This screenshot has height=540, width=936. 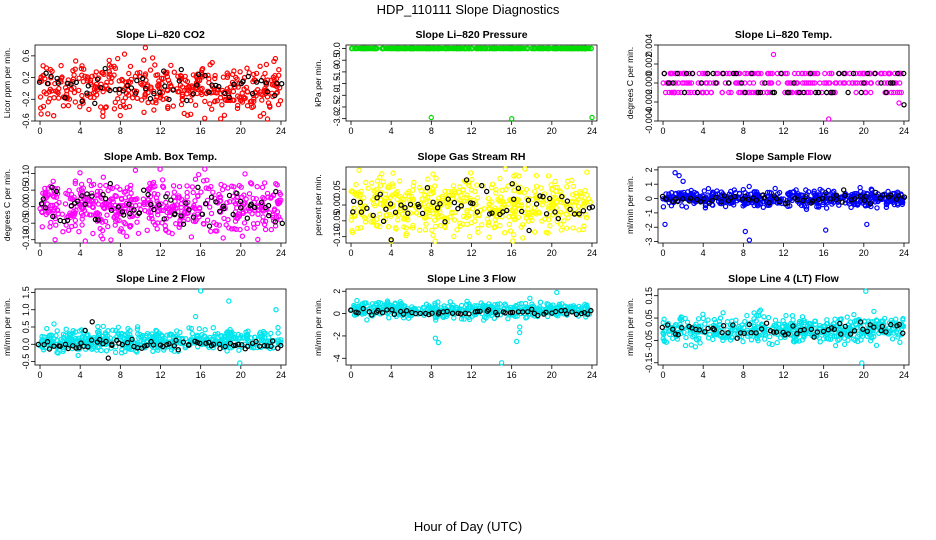 What do you see at coordinates (649, 64) in the screenshot?
I see `y-tick-label: 0.002` at bounding box center [649, 64].